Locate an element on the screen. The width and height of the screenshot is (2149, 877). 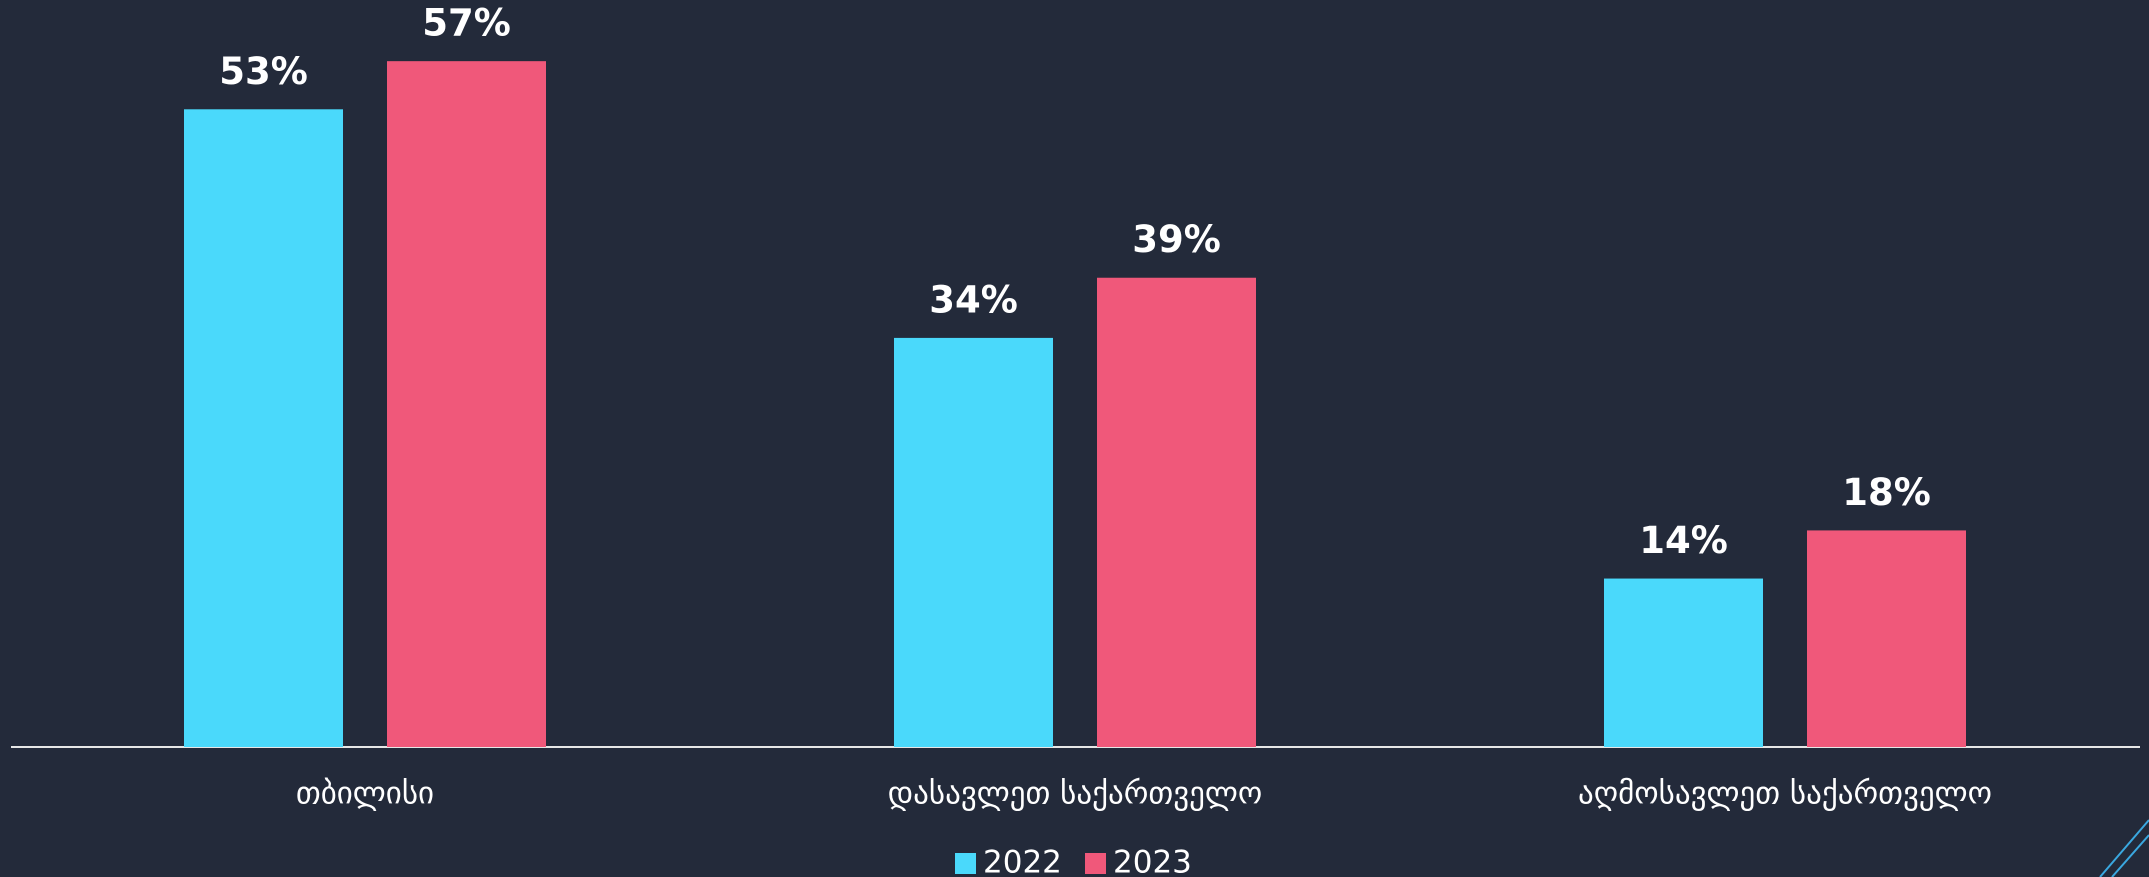
data-label: 53% is located at coordinates (263, 71).